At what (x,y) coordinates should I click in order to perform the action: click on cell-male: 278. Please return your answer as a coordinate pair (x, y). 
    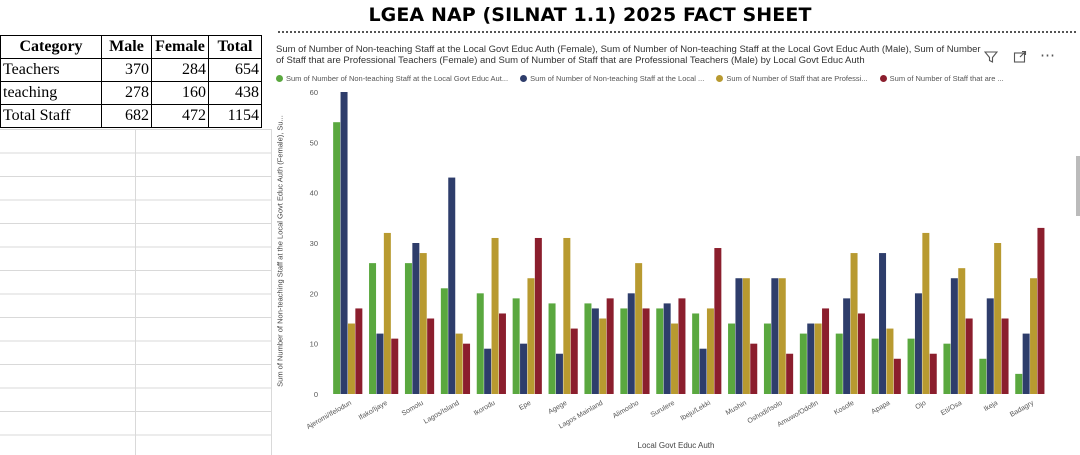
    Looking at the image, I should click on (126, 93).